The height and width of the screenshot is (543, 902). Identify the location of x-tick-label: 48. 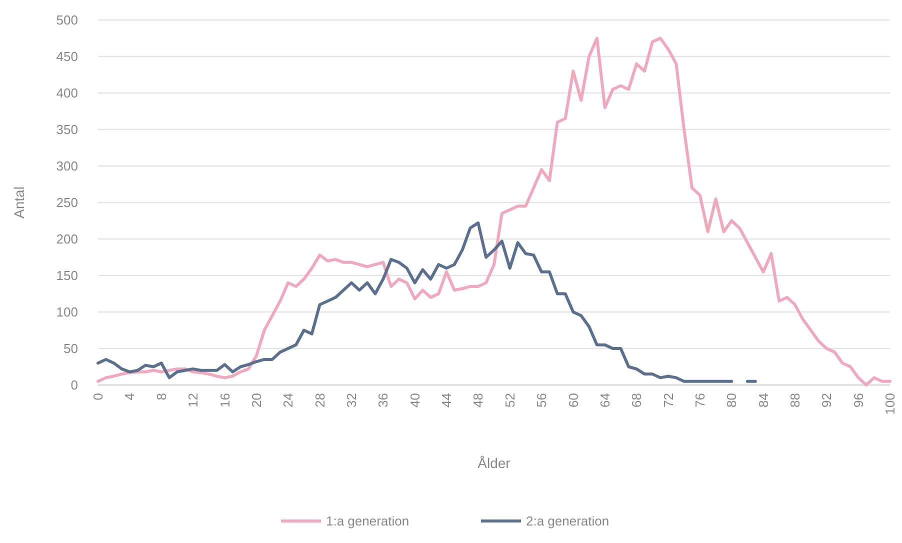
(478, 400).